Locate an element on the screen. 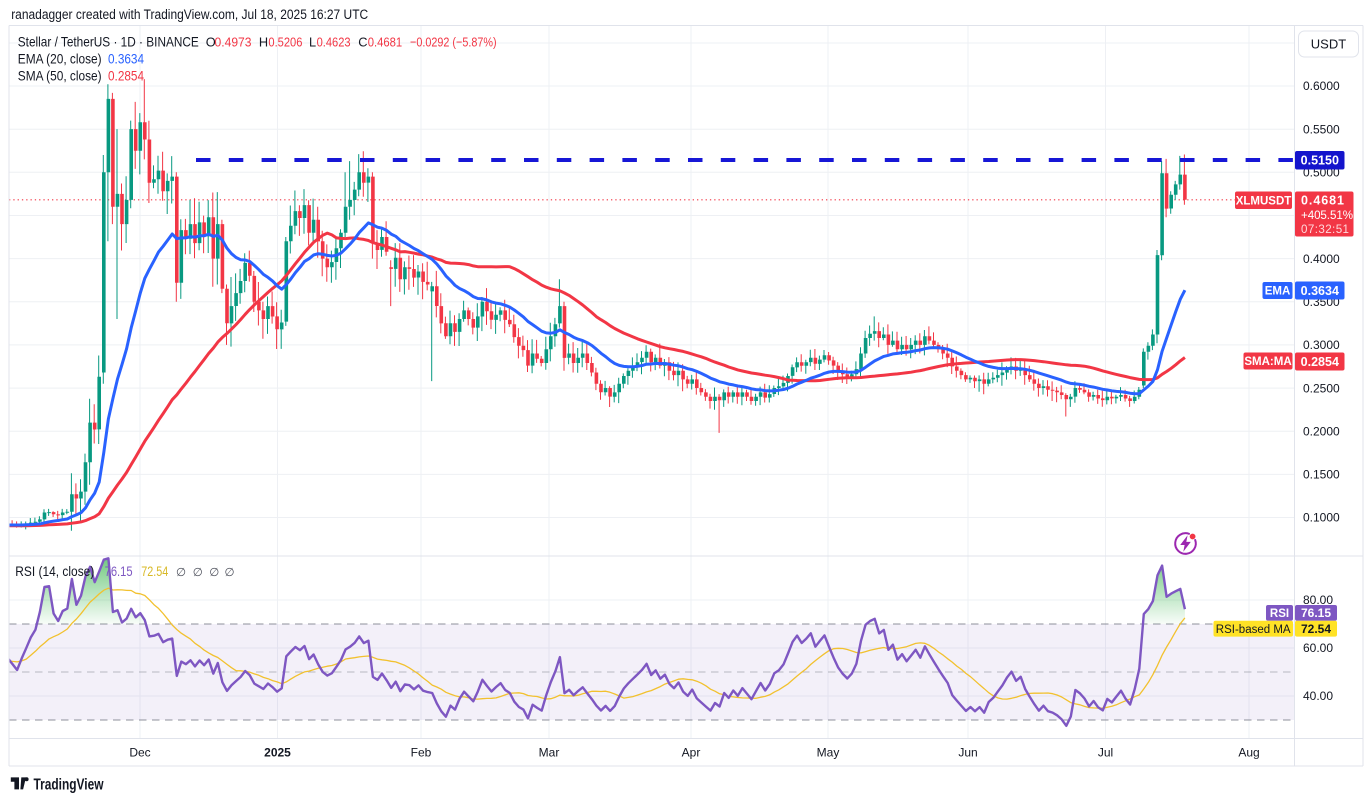  svg-text:Stellar / TetherUS · 1D · BINA: Stellar / TetherUS · 1D · BINANCE is located at coordinates (108, 42).